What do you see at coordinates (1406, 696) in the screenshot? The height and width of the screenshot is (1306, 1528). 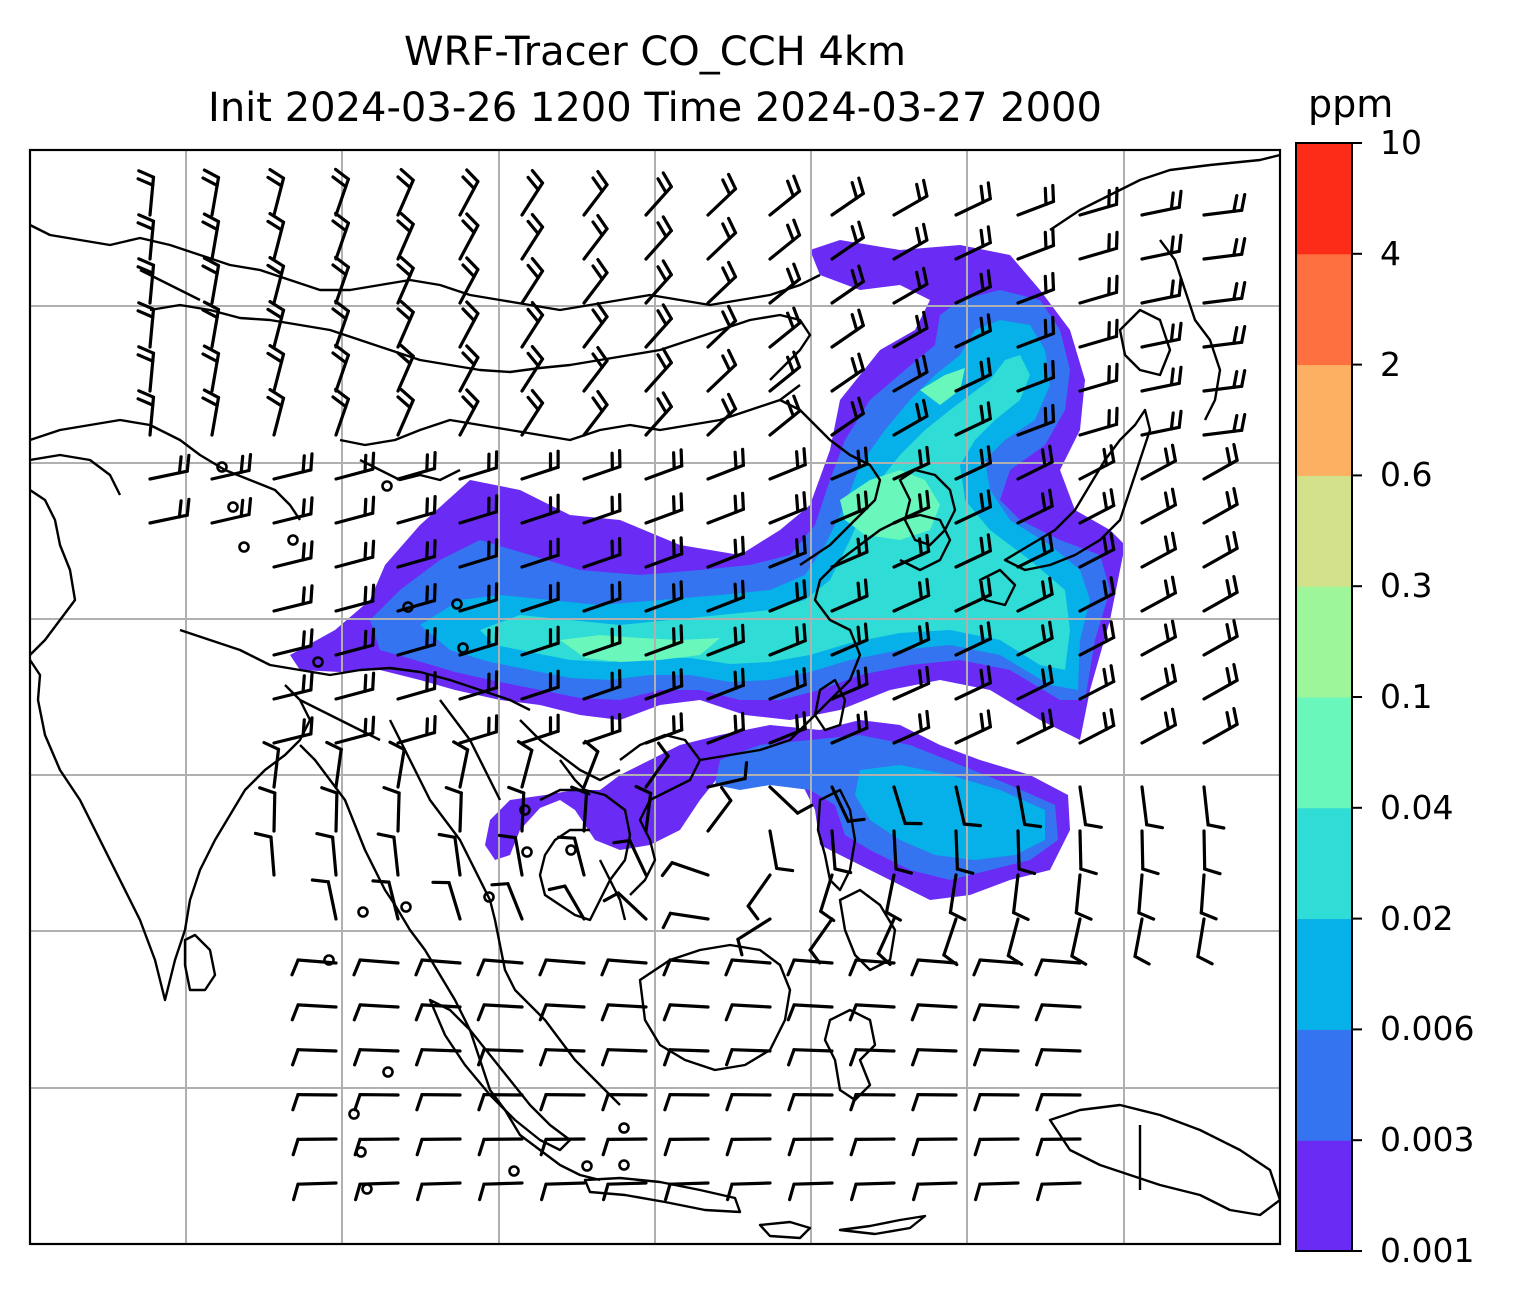 I see `colorbar-tick-label: 0.1` at bounding box center [1406, 696].